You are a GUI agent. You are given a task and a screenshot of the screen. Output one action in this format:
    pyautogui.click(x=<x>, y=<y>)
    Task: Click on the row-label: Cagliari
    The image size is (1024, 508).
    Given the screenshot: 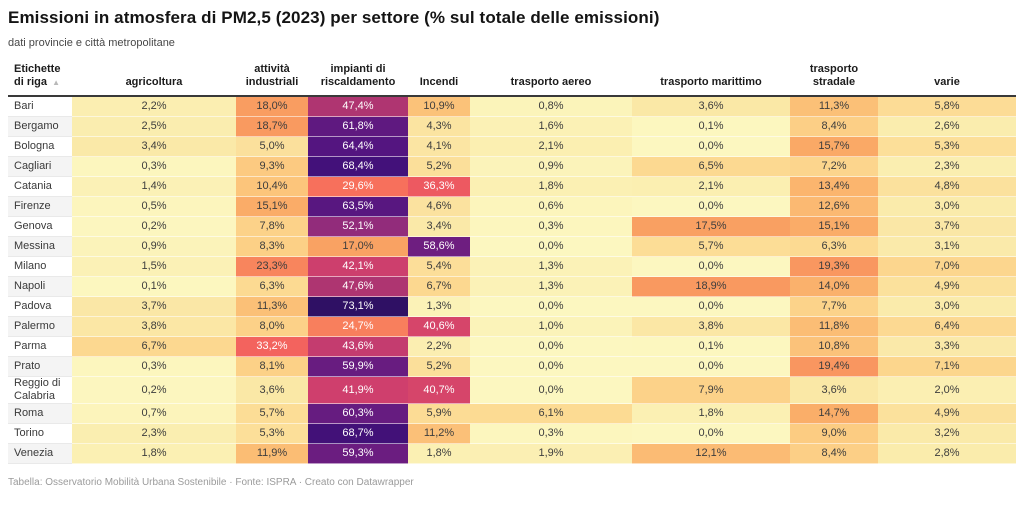 What is the action you would take?
    pyautogui.click(x=40, y=166)
    